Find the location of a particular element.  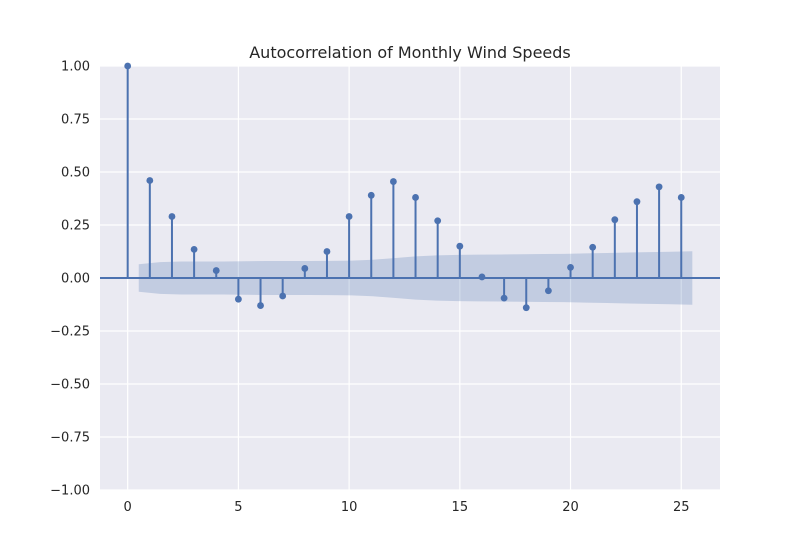

y-tick-label: −0.50 is located at coordinates (70, 385).